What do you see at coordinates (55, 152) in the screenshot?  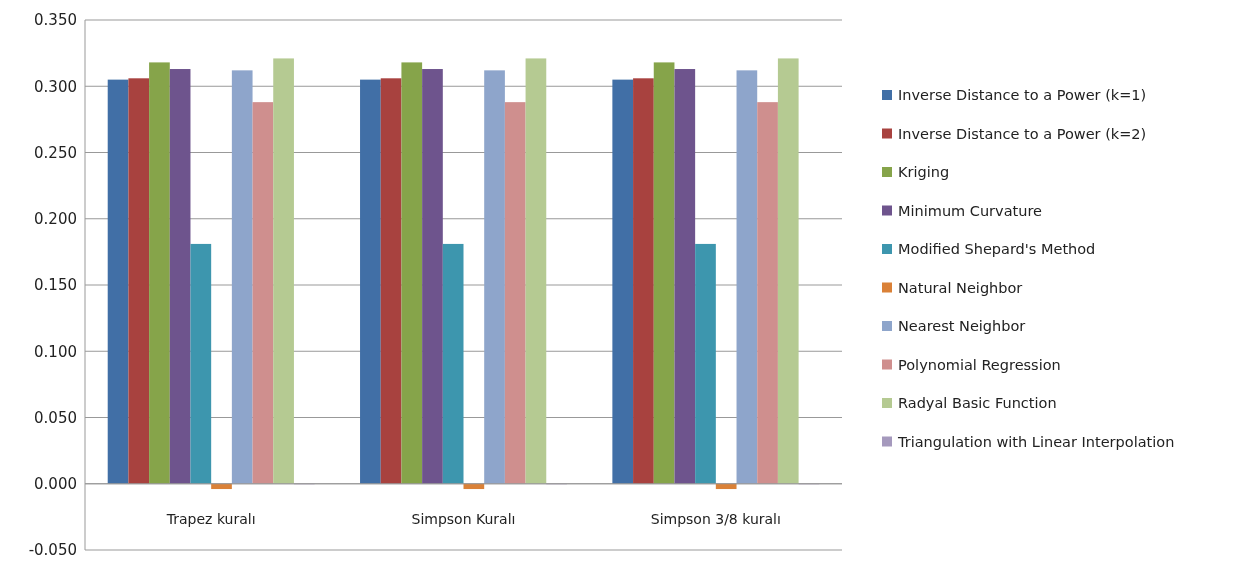 I see `y-tick-label: 0.250` at bounding box center [55, 152].